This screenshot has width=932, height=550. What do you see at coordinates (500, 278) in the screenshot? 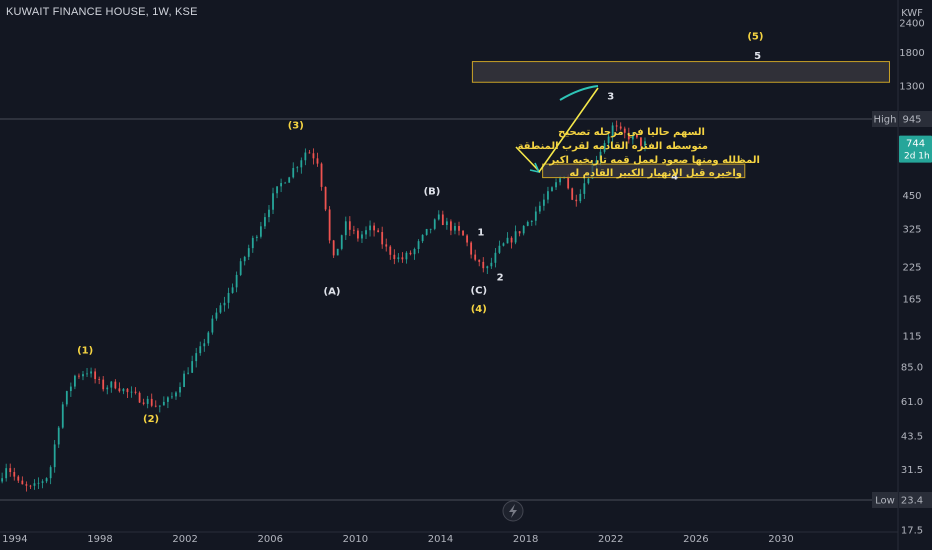
I see `wave-label: 2` at bounding box center [500, 278].